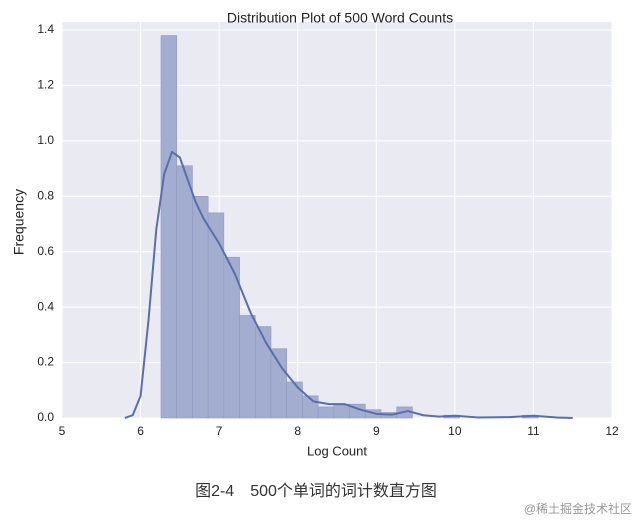 This screenshot has width=640, height=521. What do you see at coordinates (316, 491) in the screenshot?
I see `caption: 图2-4 500个单词的词计数直方图` at bounding box center [316, 491].